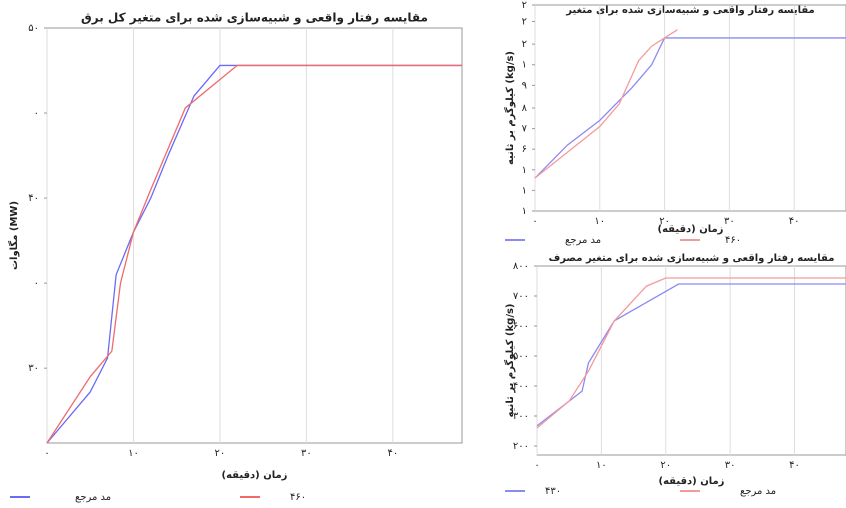 The height and width of the screenshot is (508, 846). What do you see at coordinates (524, 85) in the screenshot?
I see `y-tick-label: ۹` at bounding box center [524, 85].